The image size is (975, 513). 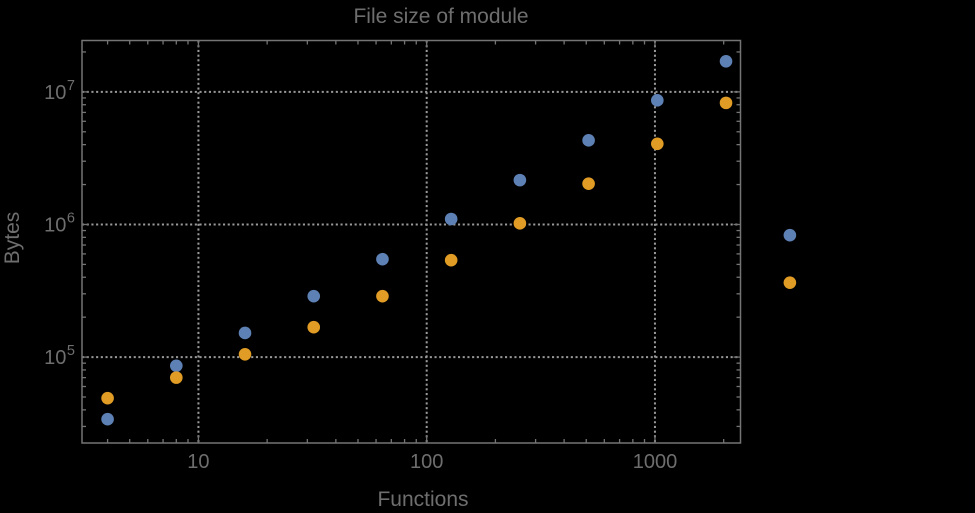 What do you see at coordinates (655, 462) in the screenshot?
I see `x-tick-label: 1000` at bounding box center [655, 462].